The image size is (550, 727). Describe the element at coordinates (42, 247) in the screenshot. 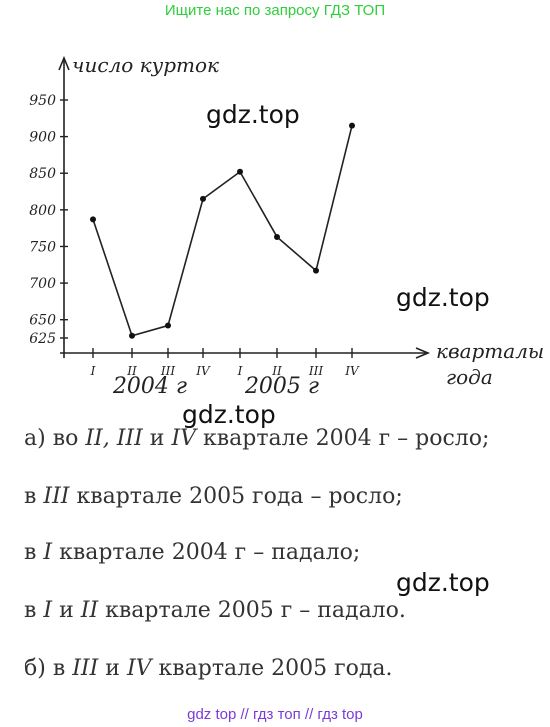

I see `y-tick-label: 750` at that location.